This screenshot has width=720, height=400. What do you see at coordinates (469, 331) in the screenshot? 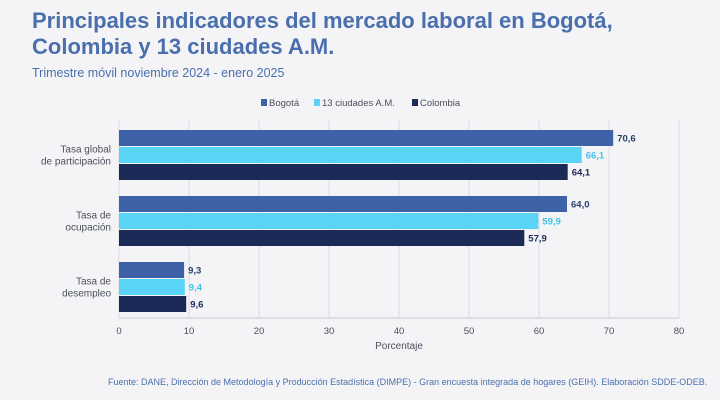
I see `x-tick-label: 50` at bounding box center [469, 331].